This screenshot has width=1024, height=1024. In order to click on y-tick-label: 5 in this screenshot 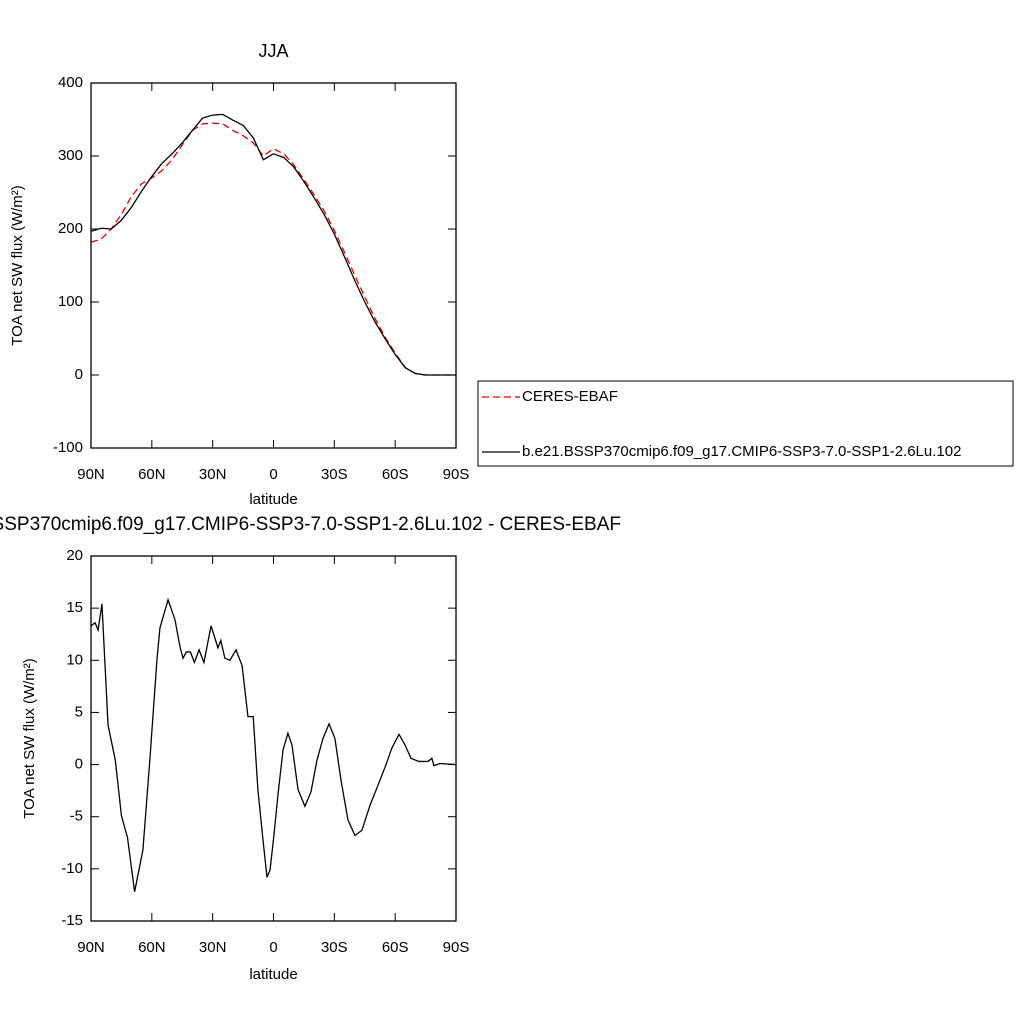, I will do `click(79, 711)`.